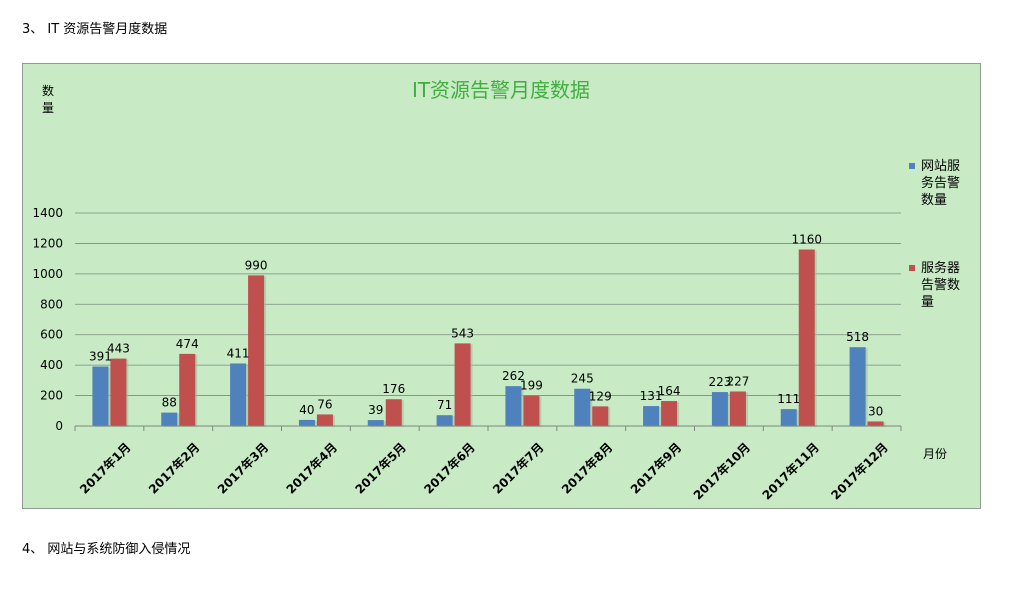  What do you see at coordinates (51, 335) in the screenshot?
I see `y-tick-label: 600` at bounding box center [51, 335].